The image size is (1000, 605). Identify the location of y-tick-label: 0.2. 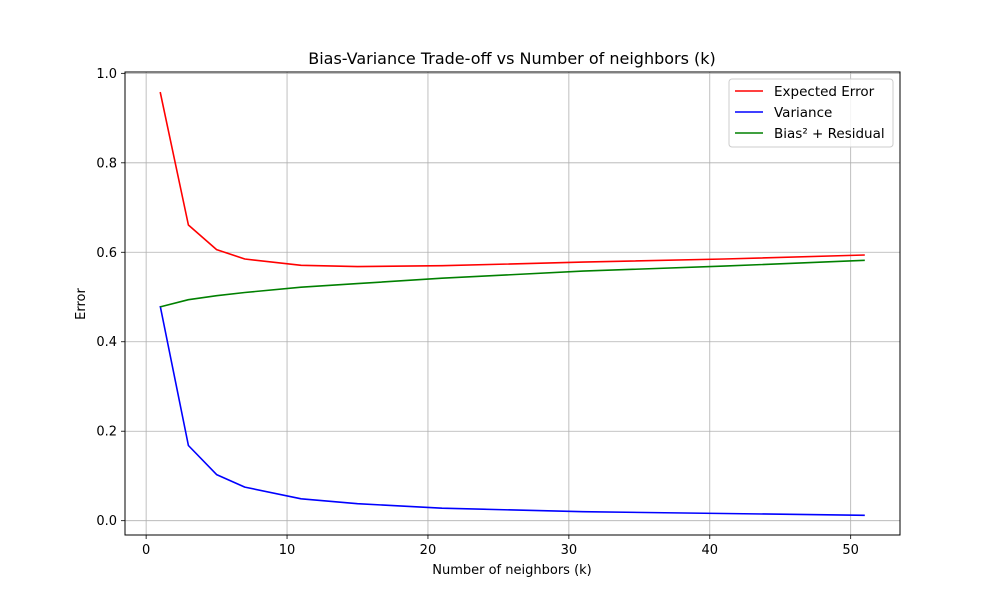
(106, 432).